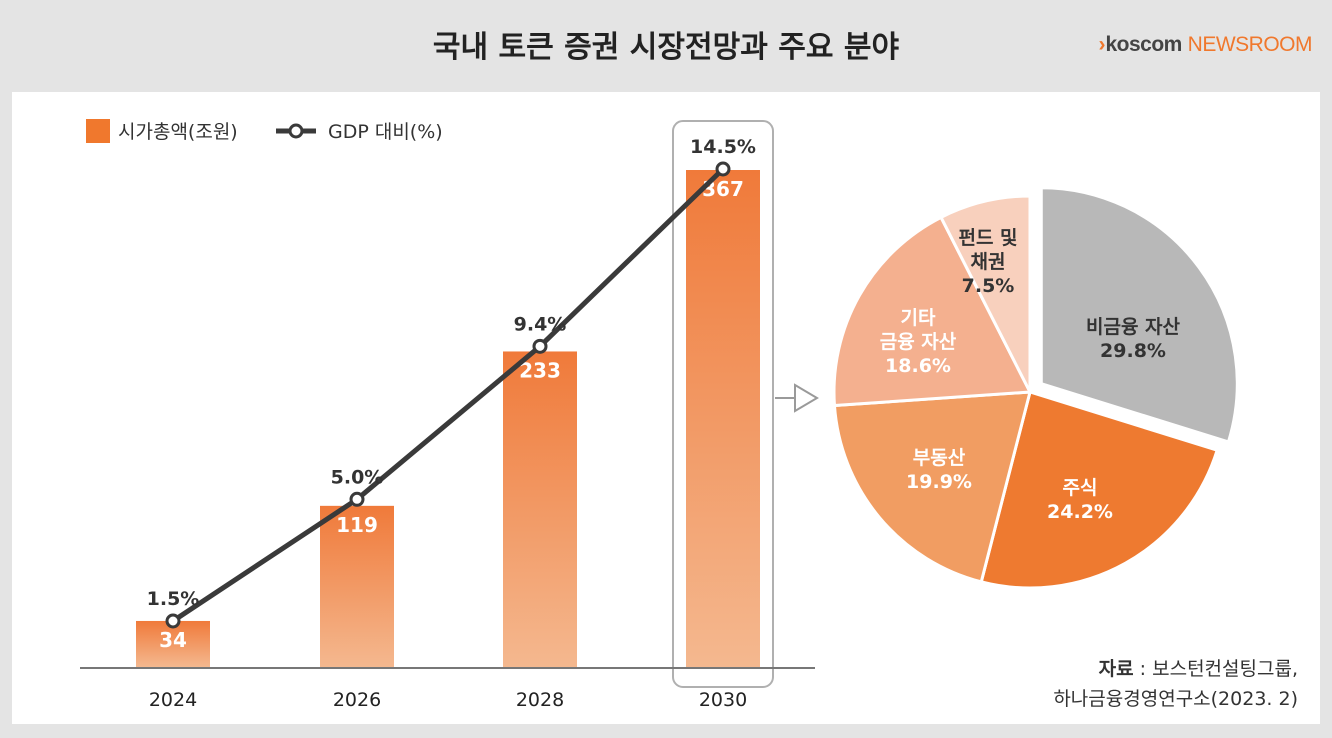 Image resolution: width=1332 pixels, height=738 pixels. I want to click on x-tick-label: 2028, so click(540, 700).